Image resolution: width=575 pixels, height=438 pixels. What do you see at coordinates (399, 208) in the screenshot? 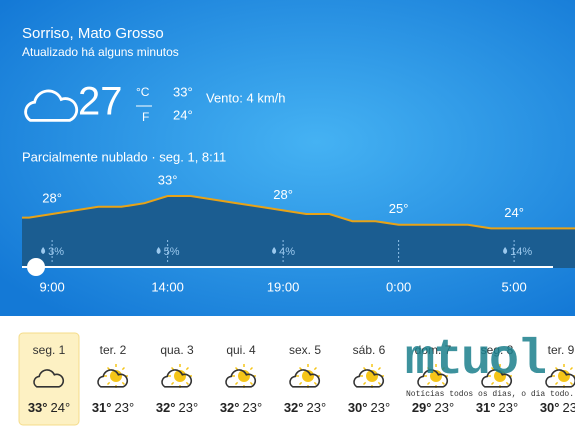
I see `temp-label: 25°` at bounding box center [399, 208].